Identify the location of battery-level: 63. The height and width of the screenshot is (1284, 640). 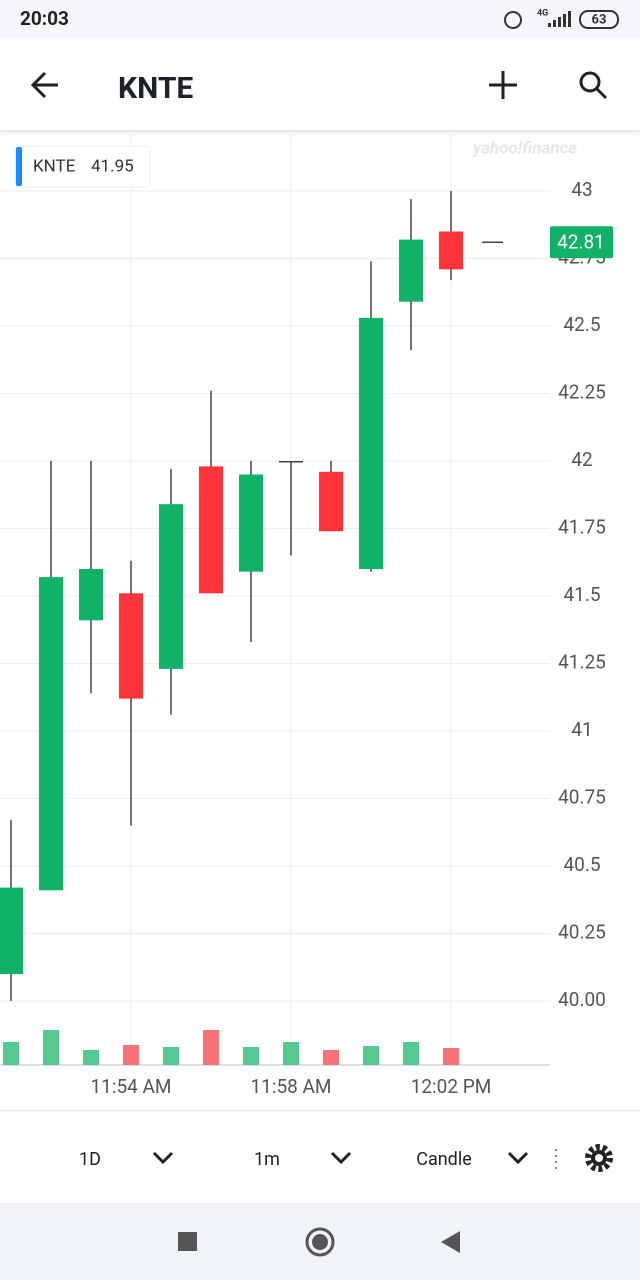
(599, 19).